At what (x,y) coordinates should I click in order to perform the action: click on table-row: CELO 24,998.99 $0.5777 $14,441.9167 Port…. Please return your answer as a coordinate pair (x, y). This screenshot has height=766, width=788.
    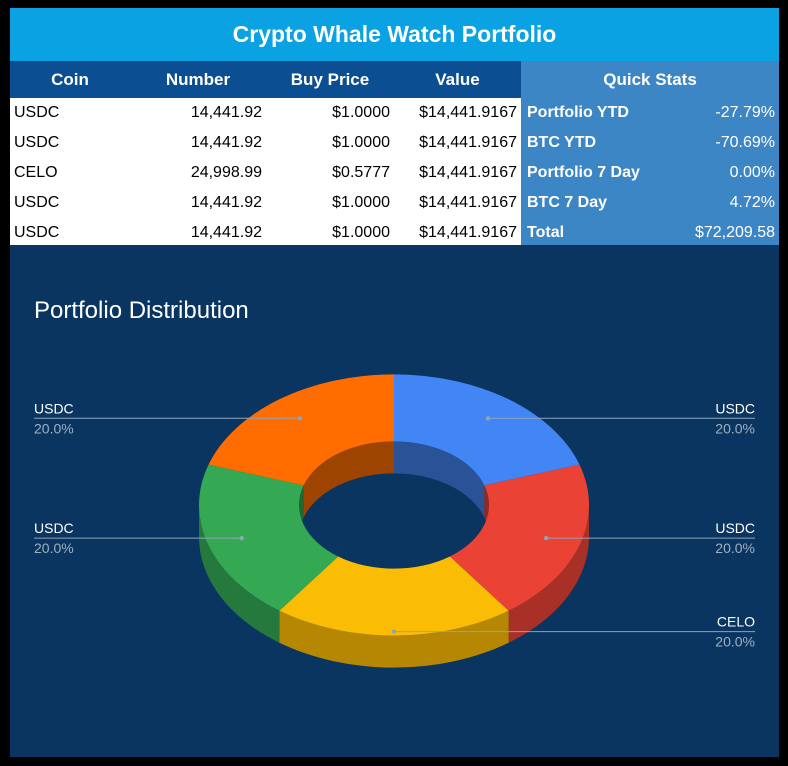
    Looking at the image, I should click on (395, 173).